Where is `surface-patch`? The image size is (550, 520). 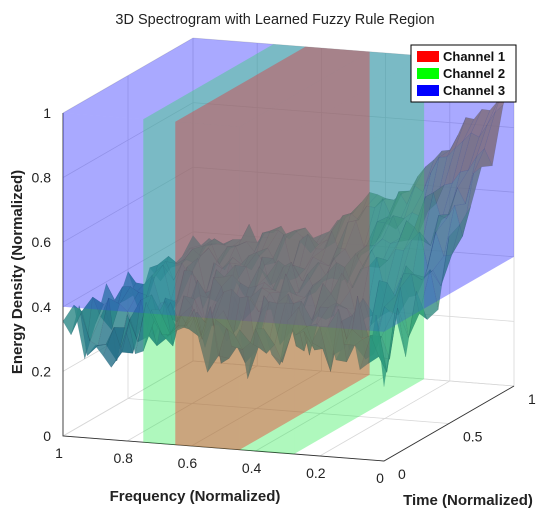 surface-patch is located at coordinates (72, 320).